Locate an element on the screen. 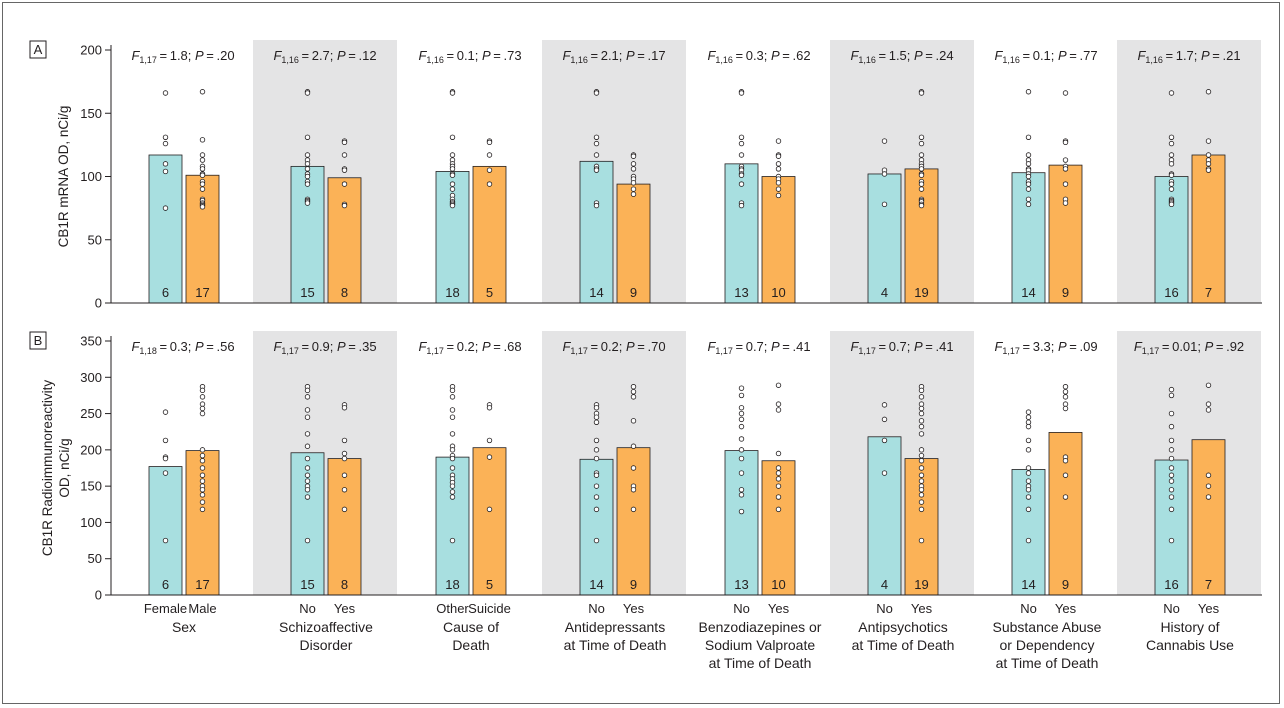 This screenshot has width=1284, height=708. stat-label: F1,17 = 0.7; P = .41 is located at coordinates (758, 347).